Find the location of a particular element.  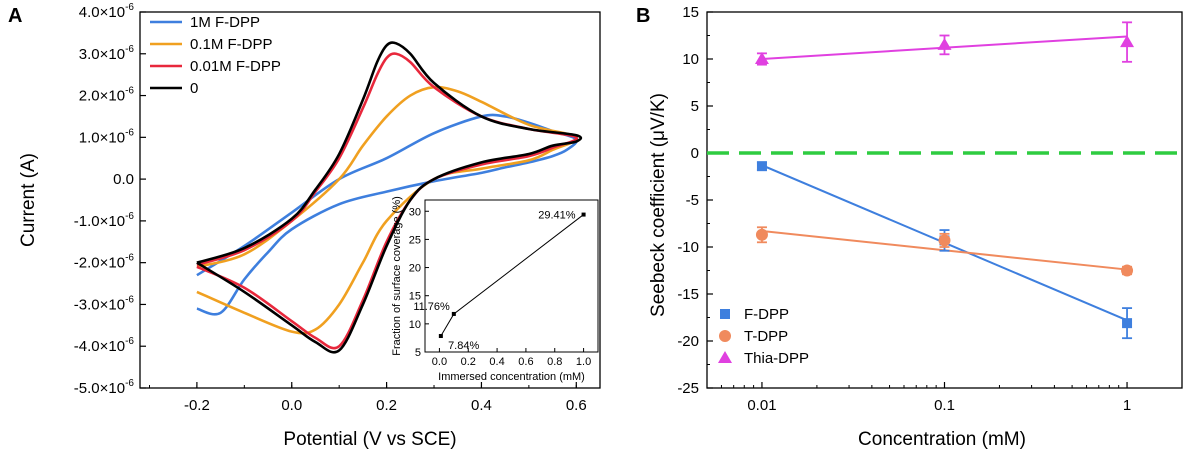

panel-b-x-tick-label: 1 is located at coordinates (1127, 405).